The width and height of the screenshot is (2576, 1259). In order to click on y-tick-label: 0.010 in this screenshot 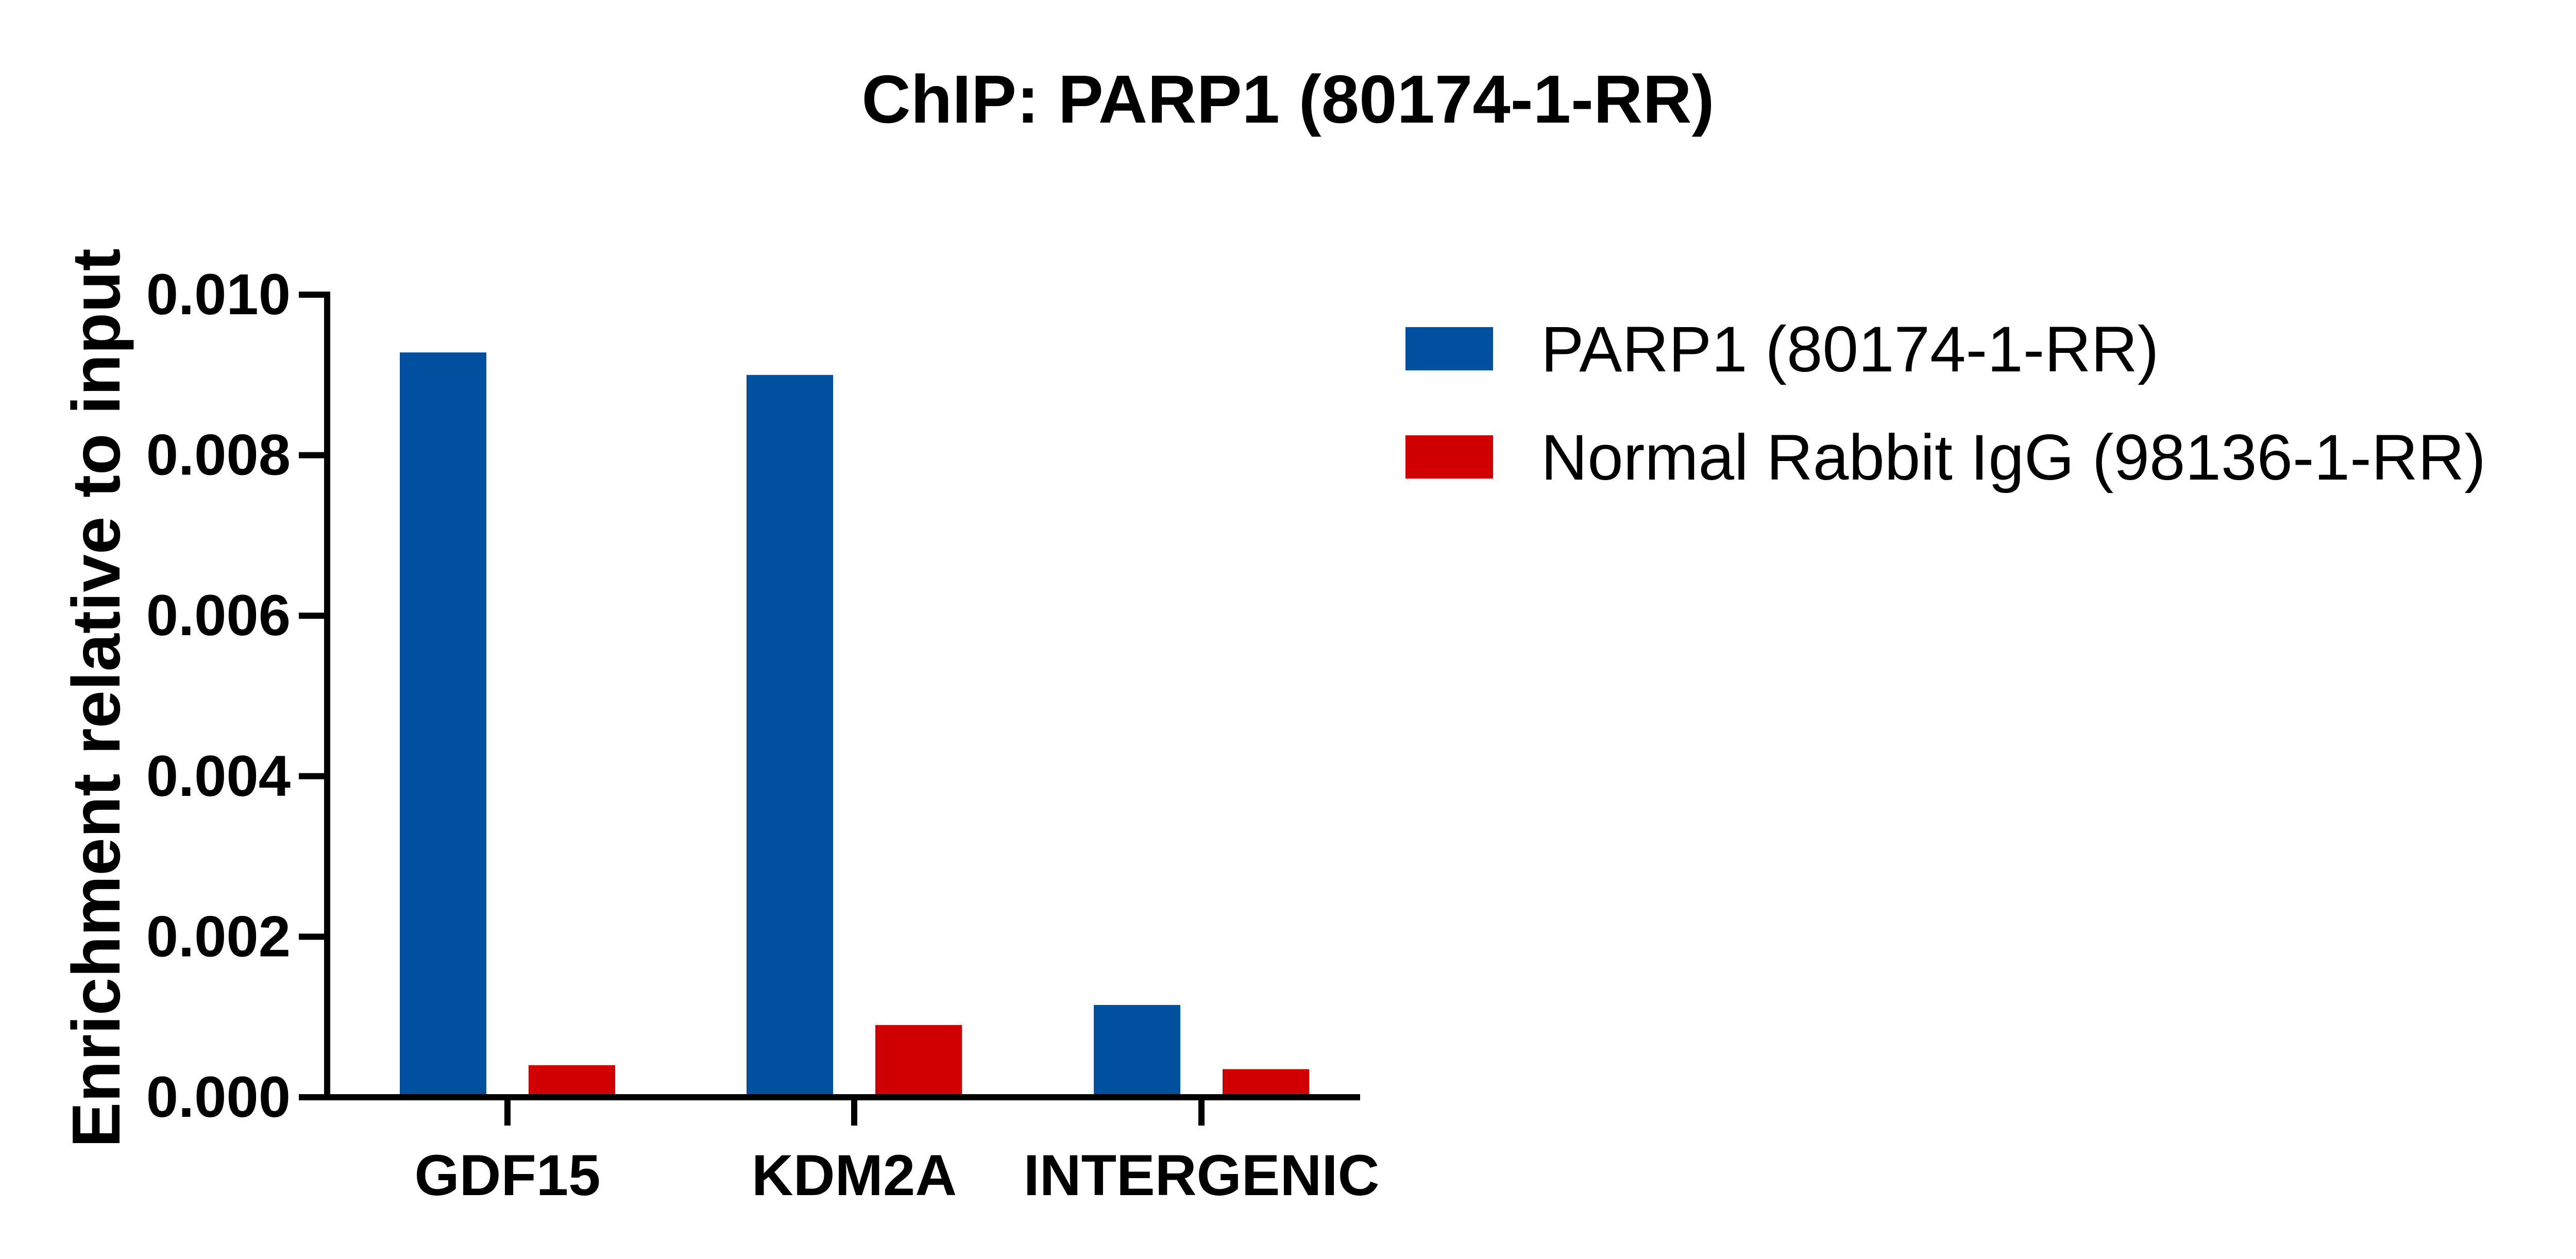, I will do `click(218, 294)`.